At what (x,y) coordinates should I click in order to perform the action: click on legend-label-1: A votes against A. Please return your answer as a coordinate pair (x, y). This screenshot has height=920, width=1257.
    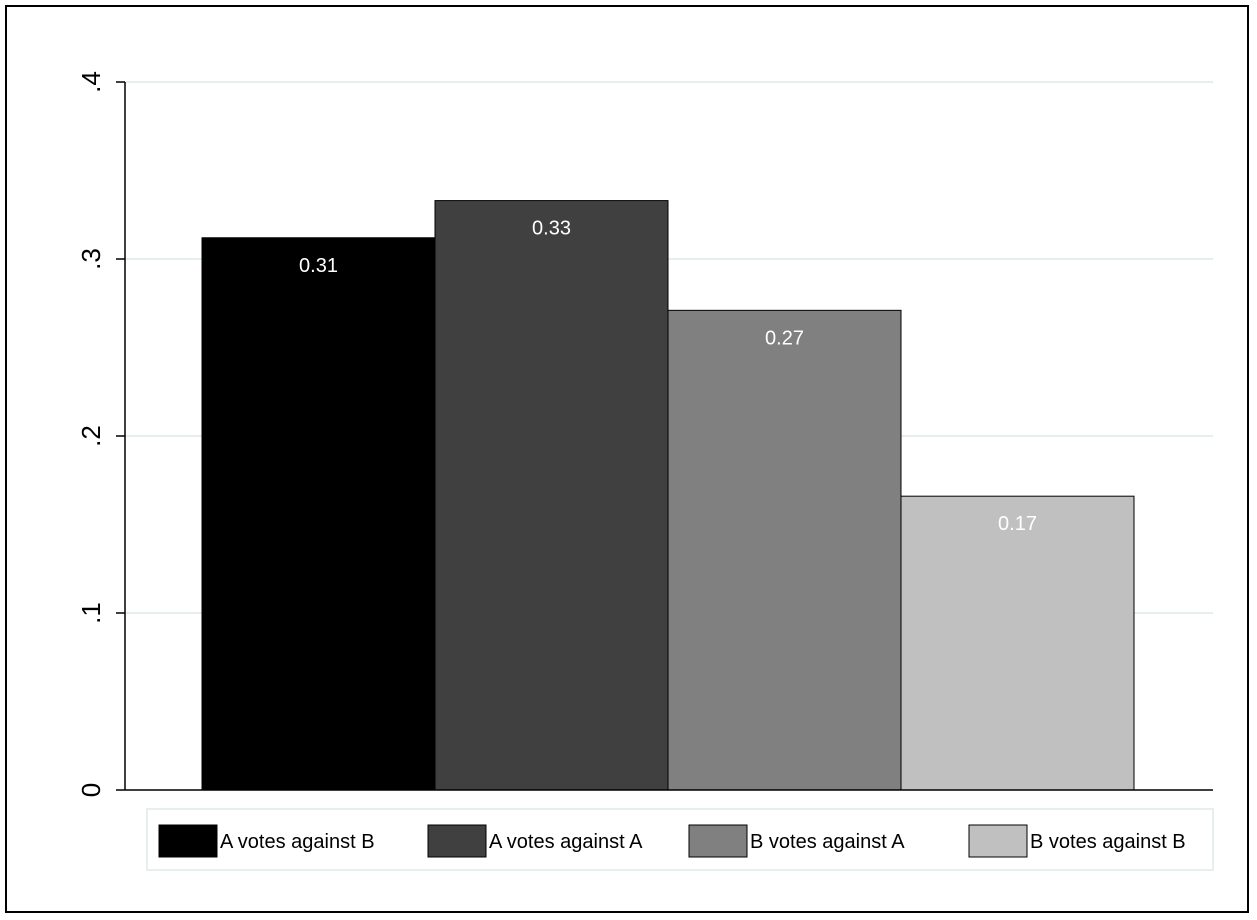
    Looking at the image, I should click on (566, 842).